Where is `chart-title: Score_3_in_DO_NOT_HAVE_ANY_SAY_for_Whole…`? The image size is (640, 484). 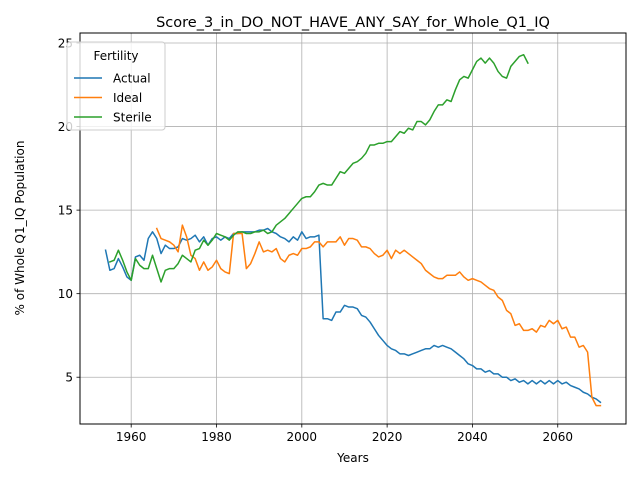 chart-title: Score_3_in_DO_NOT_HAVE_ANY_SAY_for_Whole… is located at coordinates (353, 23).